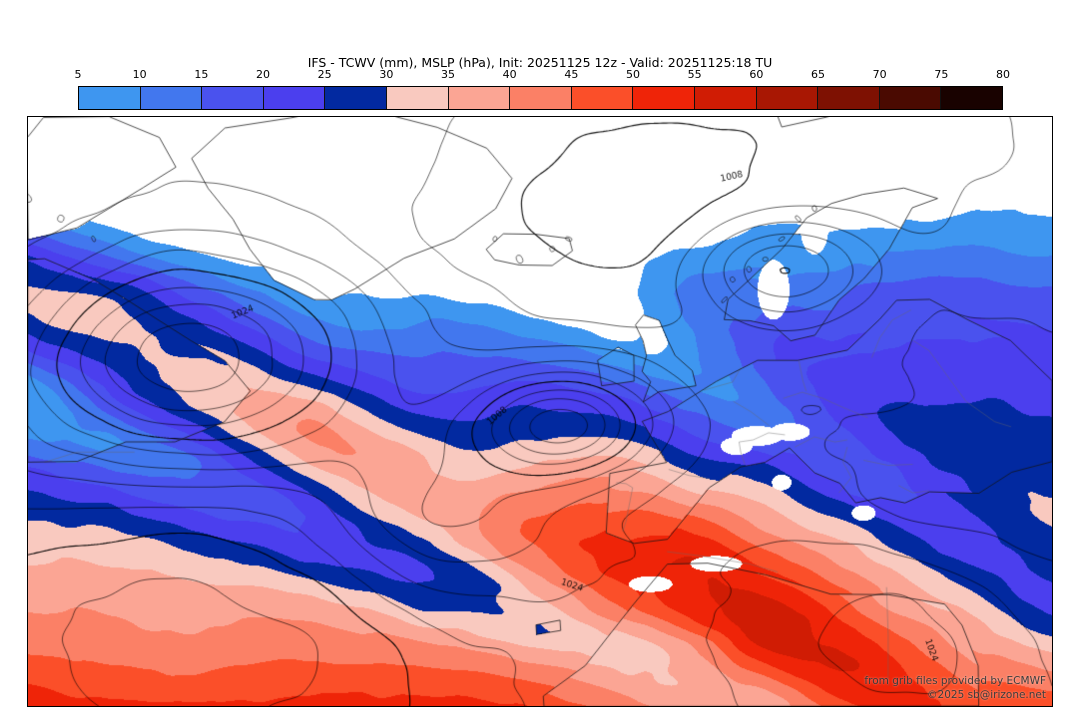  Describe the element at coordinates (542, 76) in the screenshot. I see `colorbar-tick-labels: 5 10 15 20 25 30 35 40 45 50 55 60 65 70 75 80` at that location.